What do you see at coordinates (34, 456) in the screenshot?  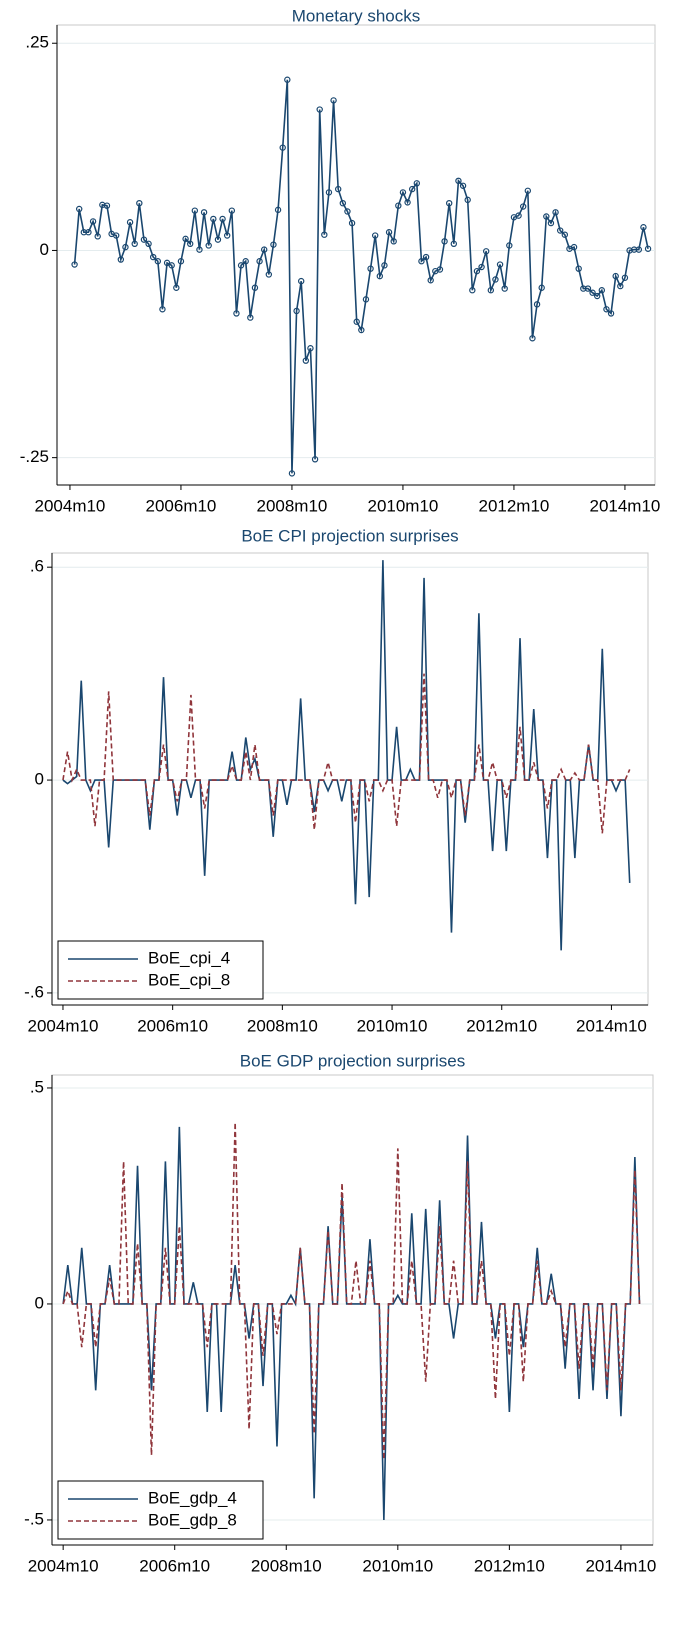 I see `y-tick-label: -.25` at bounding box center [34, 456].